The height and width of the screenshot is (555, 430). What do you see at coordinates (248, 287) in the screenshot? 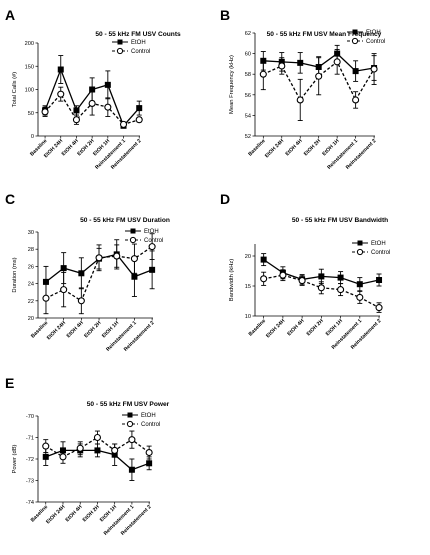
I see `y-tick-label: 15` at bounding box center [248, 287].